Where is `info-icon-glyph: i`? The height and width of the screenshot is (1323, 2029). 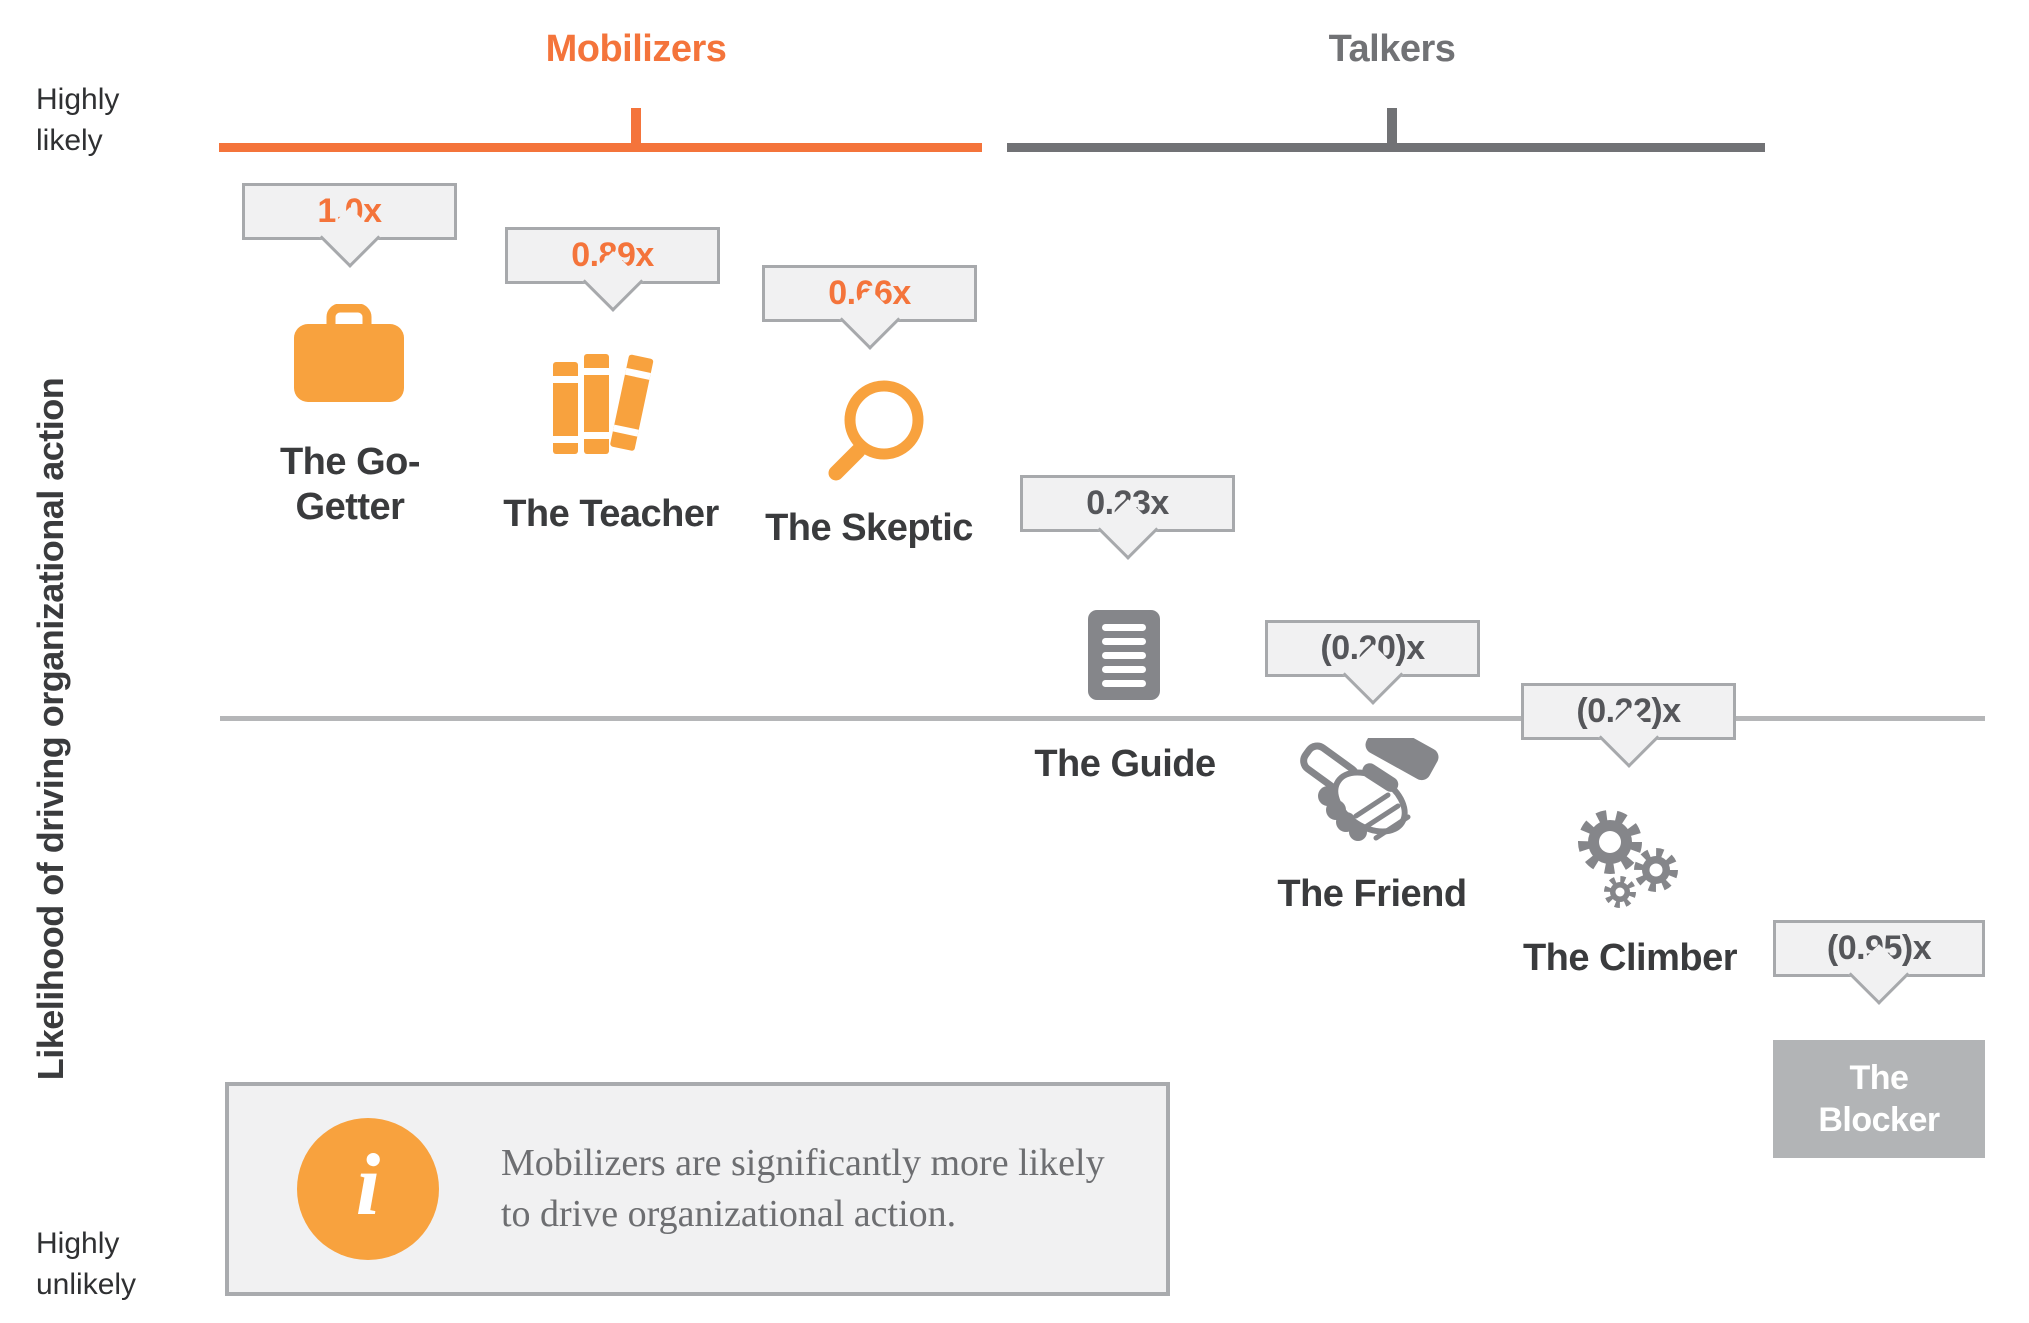
info-icon-glyph: i is located at coordinates (368, 1185).